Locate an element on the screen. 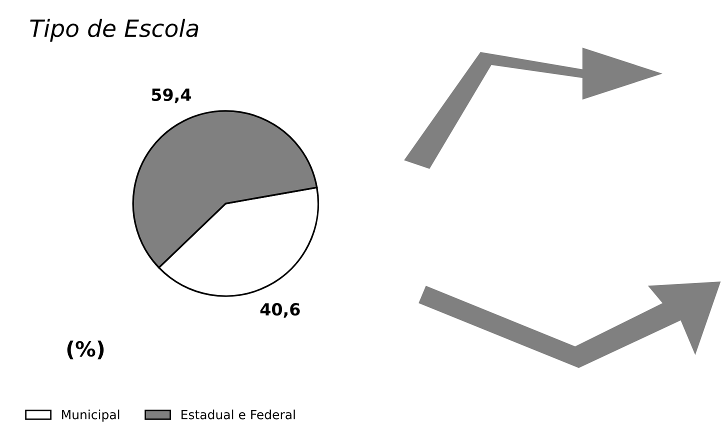 Image resolution: width=728 pixels, height=433 pixels. legend-label: Municipal is located at coordinates (91, 416).